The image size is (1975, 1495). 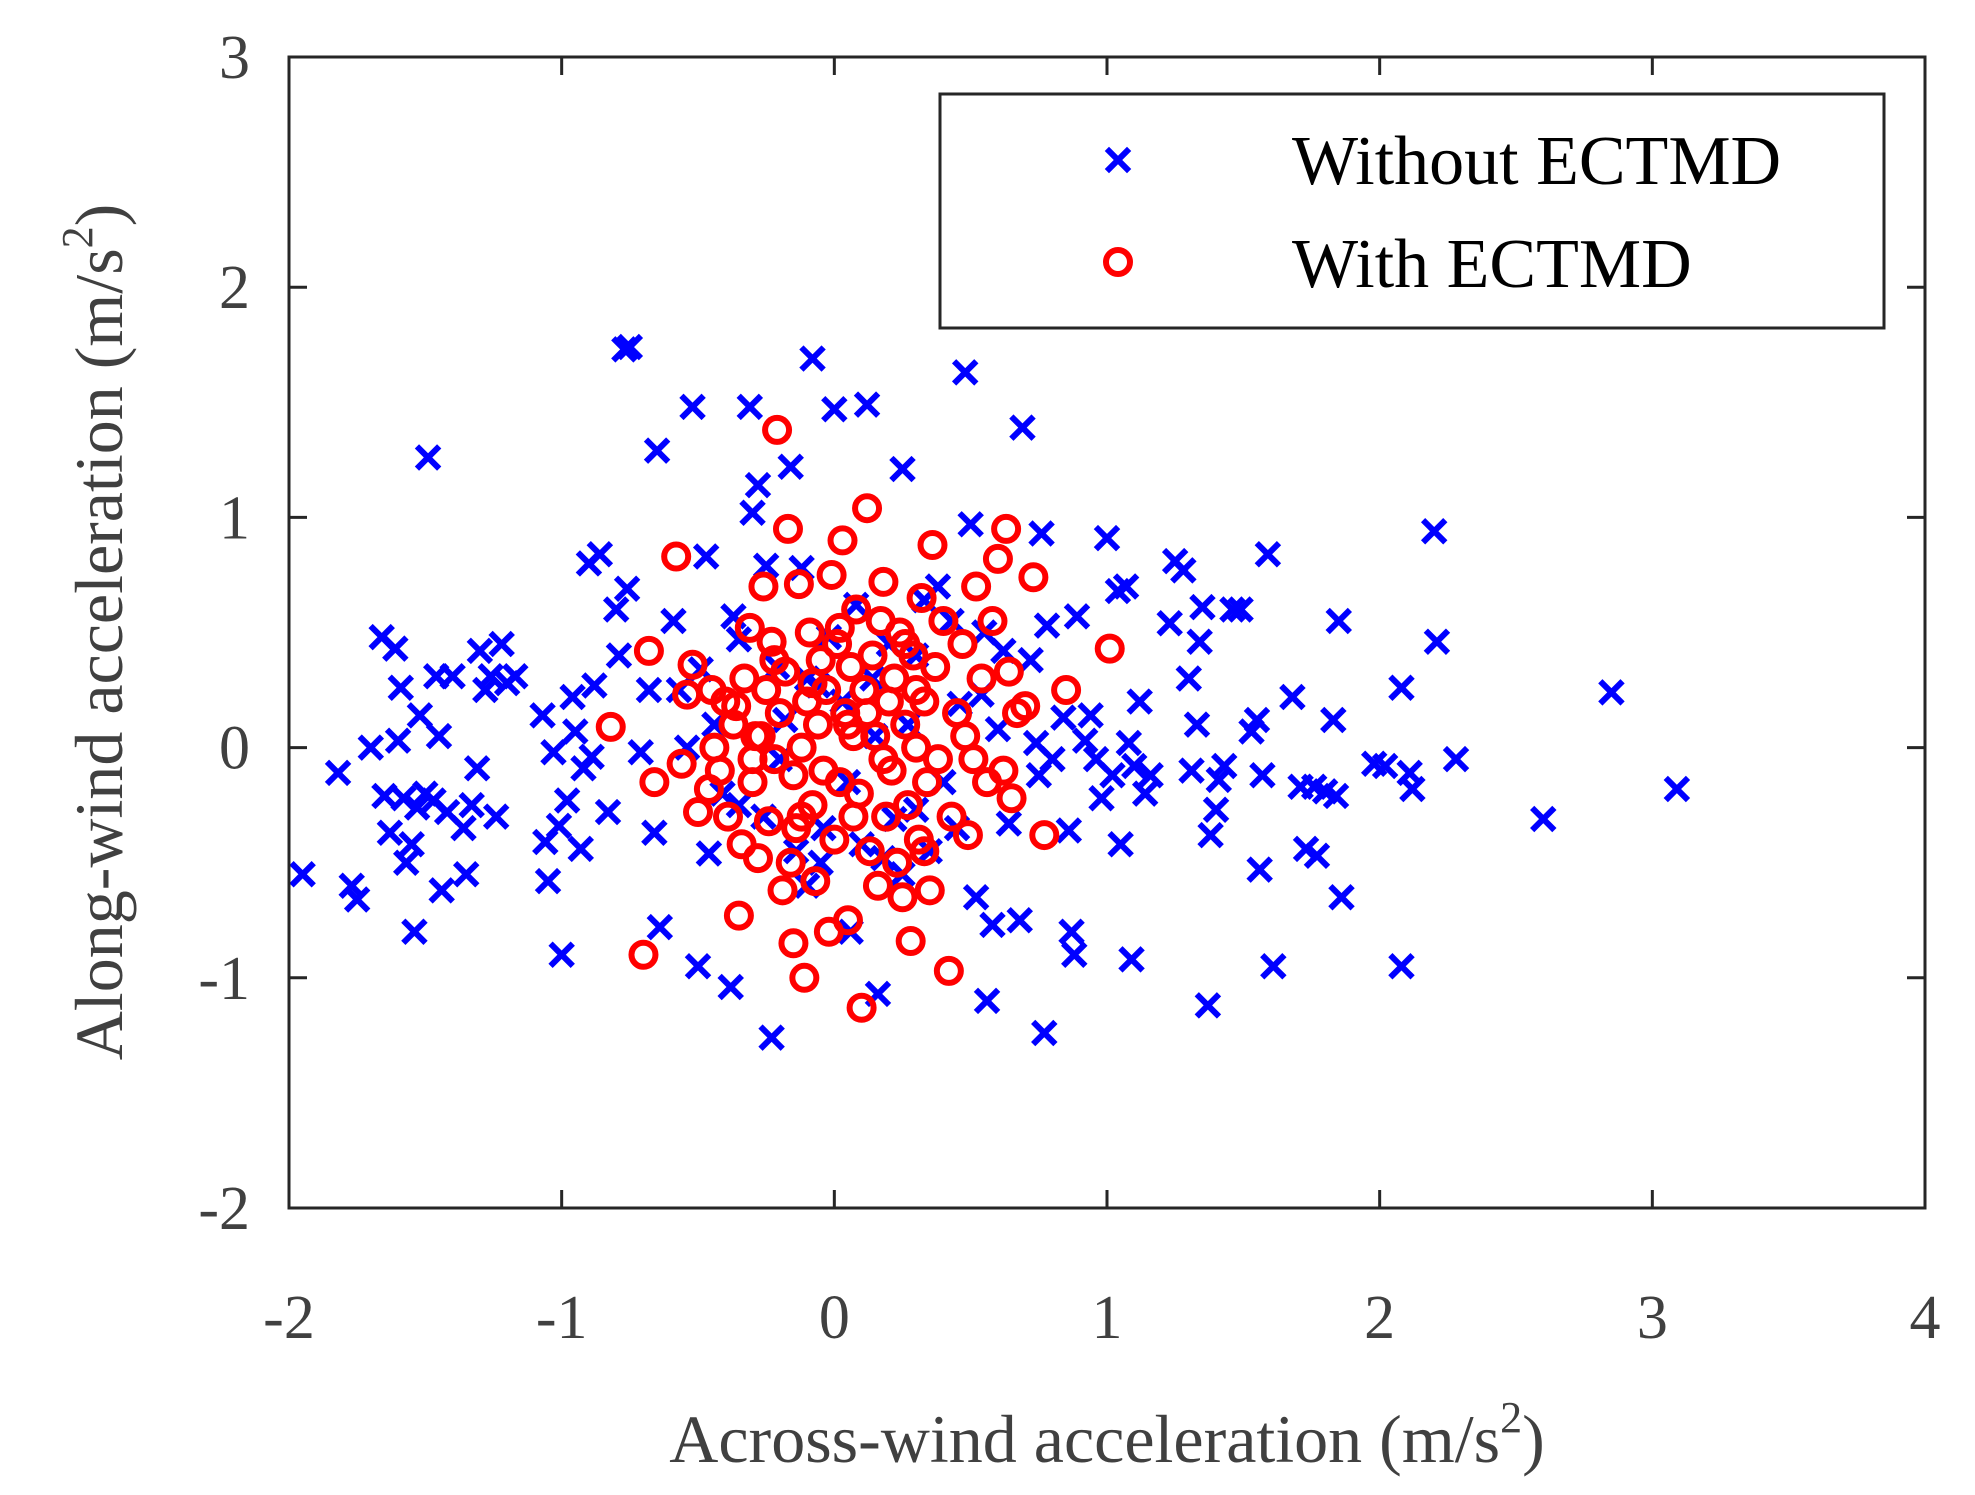 What do you see at coordinates (95, 632) in the screenshot?
I see `y-axis-label: Along-wind acceleration (m/s2)` at bounding box center [95, 632].